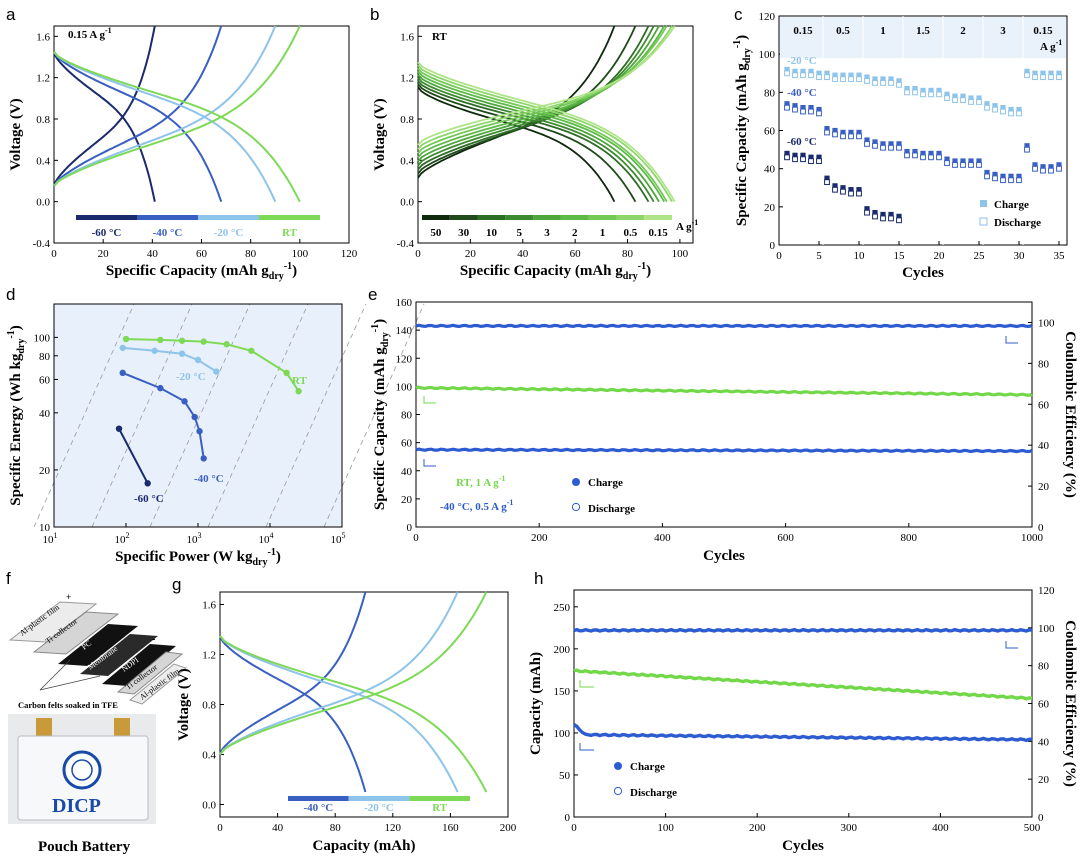 The height and width of the screenshot is (862, 1080). What do you see at coordinates (576, 482) in the screenshot?
I see `legend-charge-marker` at bounding box center [576, 482].